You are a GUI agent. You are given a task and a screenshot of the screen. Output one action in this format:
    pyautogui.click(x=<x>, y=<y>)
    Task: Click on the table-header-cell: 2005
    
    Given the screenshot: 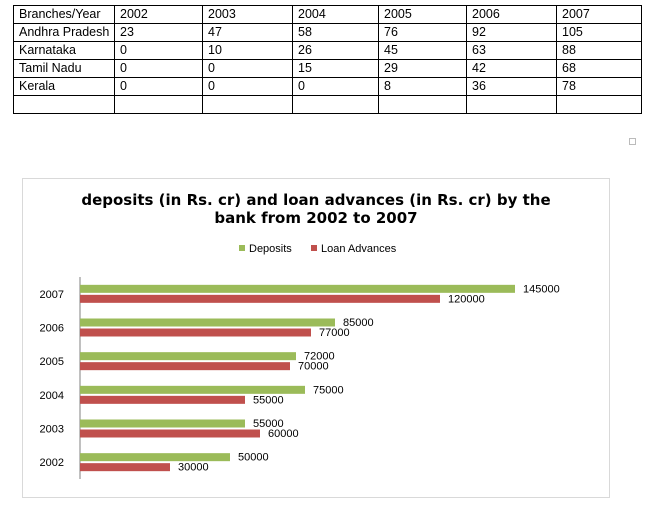 What is the action you would take?
    pyautogui.click(x=422, y=14)
    